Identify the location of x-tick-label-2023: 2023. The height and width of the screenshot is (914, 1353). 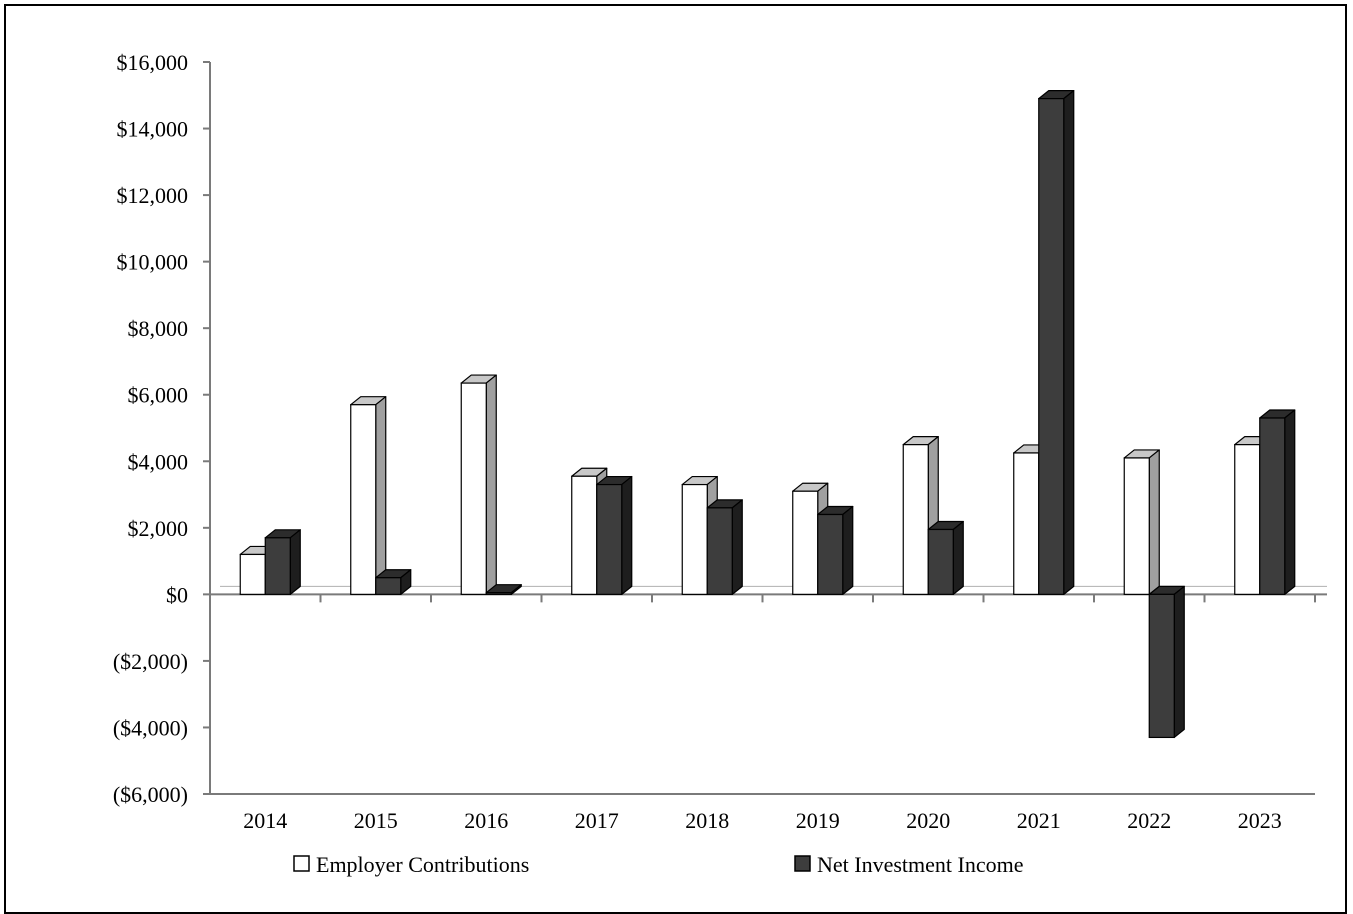
(1260, 820).